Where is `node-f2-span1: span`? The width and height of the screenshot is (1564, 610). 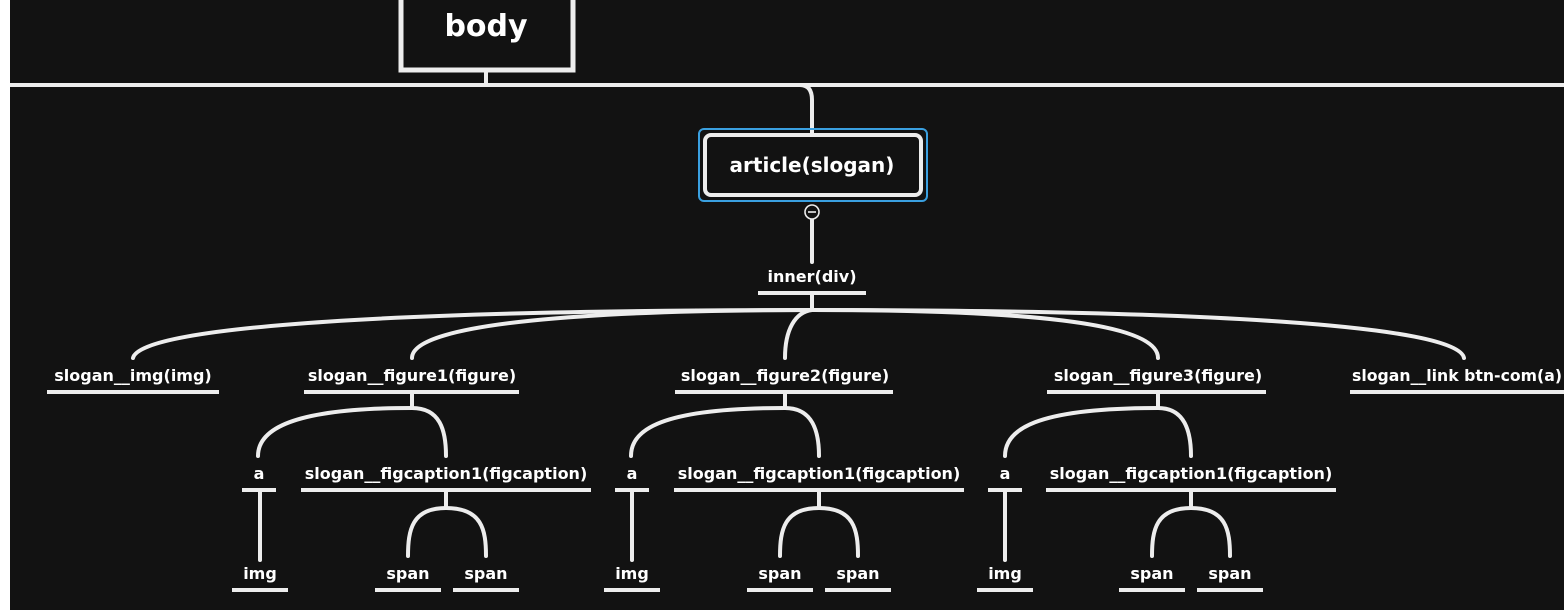 node-f2-span1: span is located at coordinates (780, 578).